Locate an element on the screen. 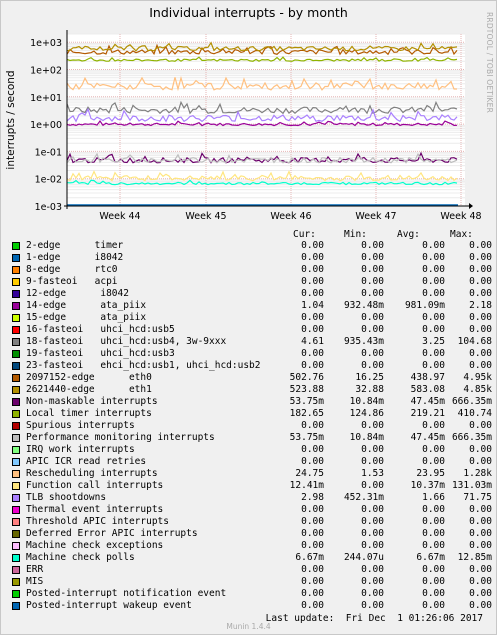 Image resolution: width=497 pixels, height=635 pixels. legend-min-value: 32.88 is located at coordinates (369, 389).